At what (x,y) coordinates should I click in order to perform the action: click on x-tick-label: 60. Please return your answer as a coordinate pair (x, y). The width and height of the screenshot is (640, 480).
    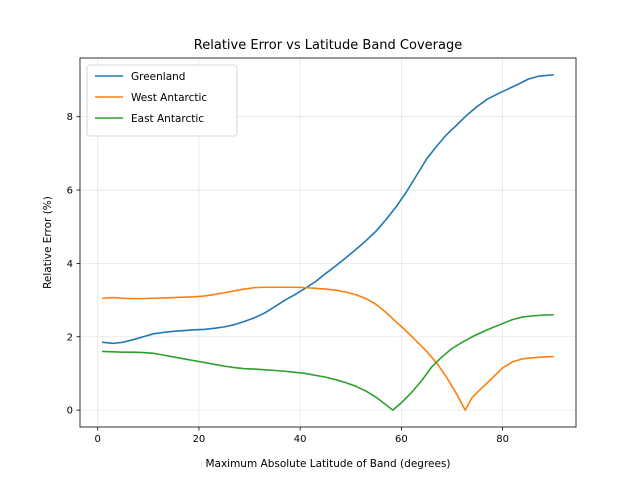
    Looking at the image, I should click on (401, 439).